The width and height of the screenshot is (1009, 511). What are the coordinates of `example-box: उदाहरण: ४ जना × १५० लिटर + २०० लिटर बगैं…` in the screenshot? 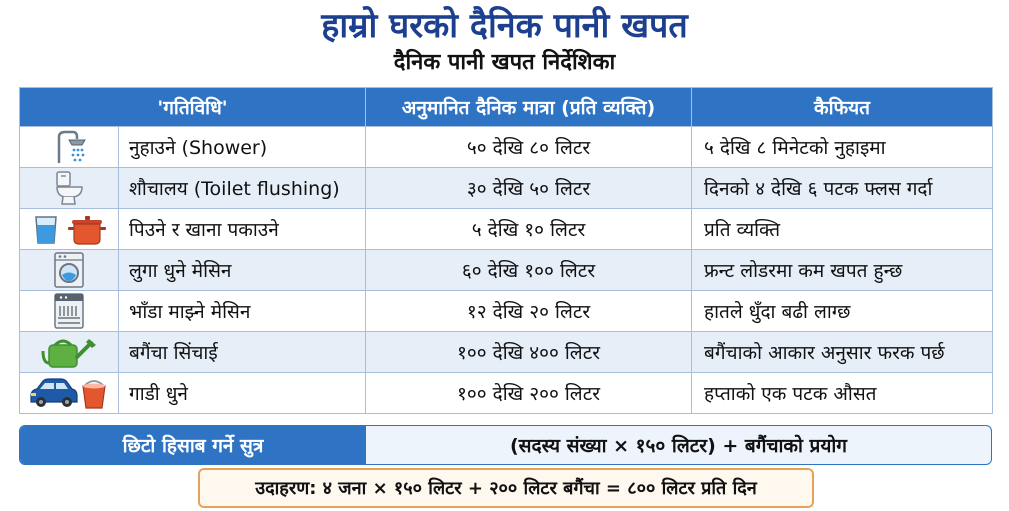 It's located at (506, 488).